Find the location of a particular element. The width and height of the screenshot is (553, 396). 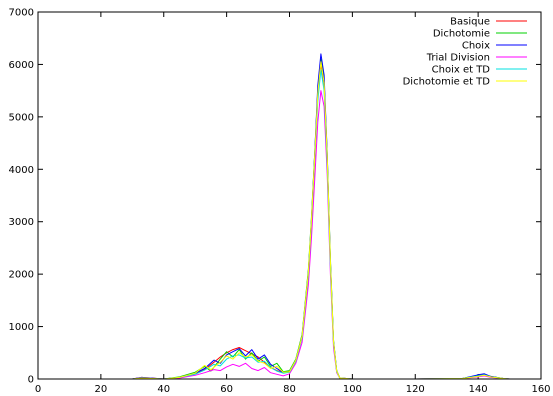

y-tick-label: 3000 is located at coordinates (21, 222).